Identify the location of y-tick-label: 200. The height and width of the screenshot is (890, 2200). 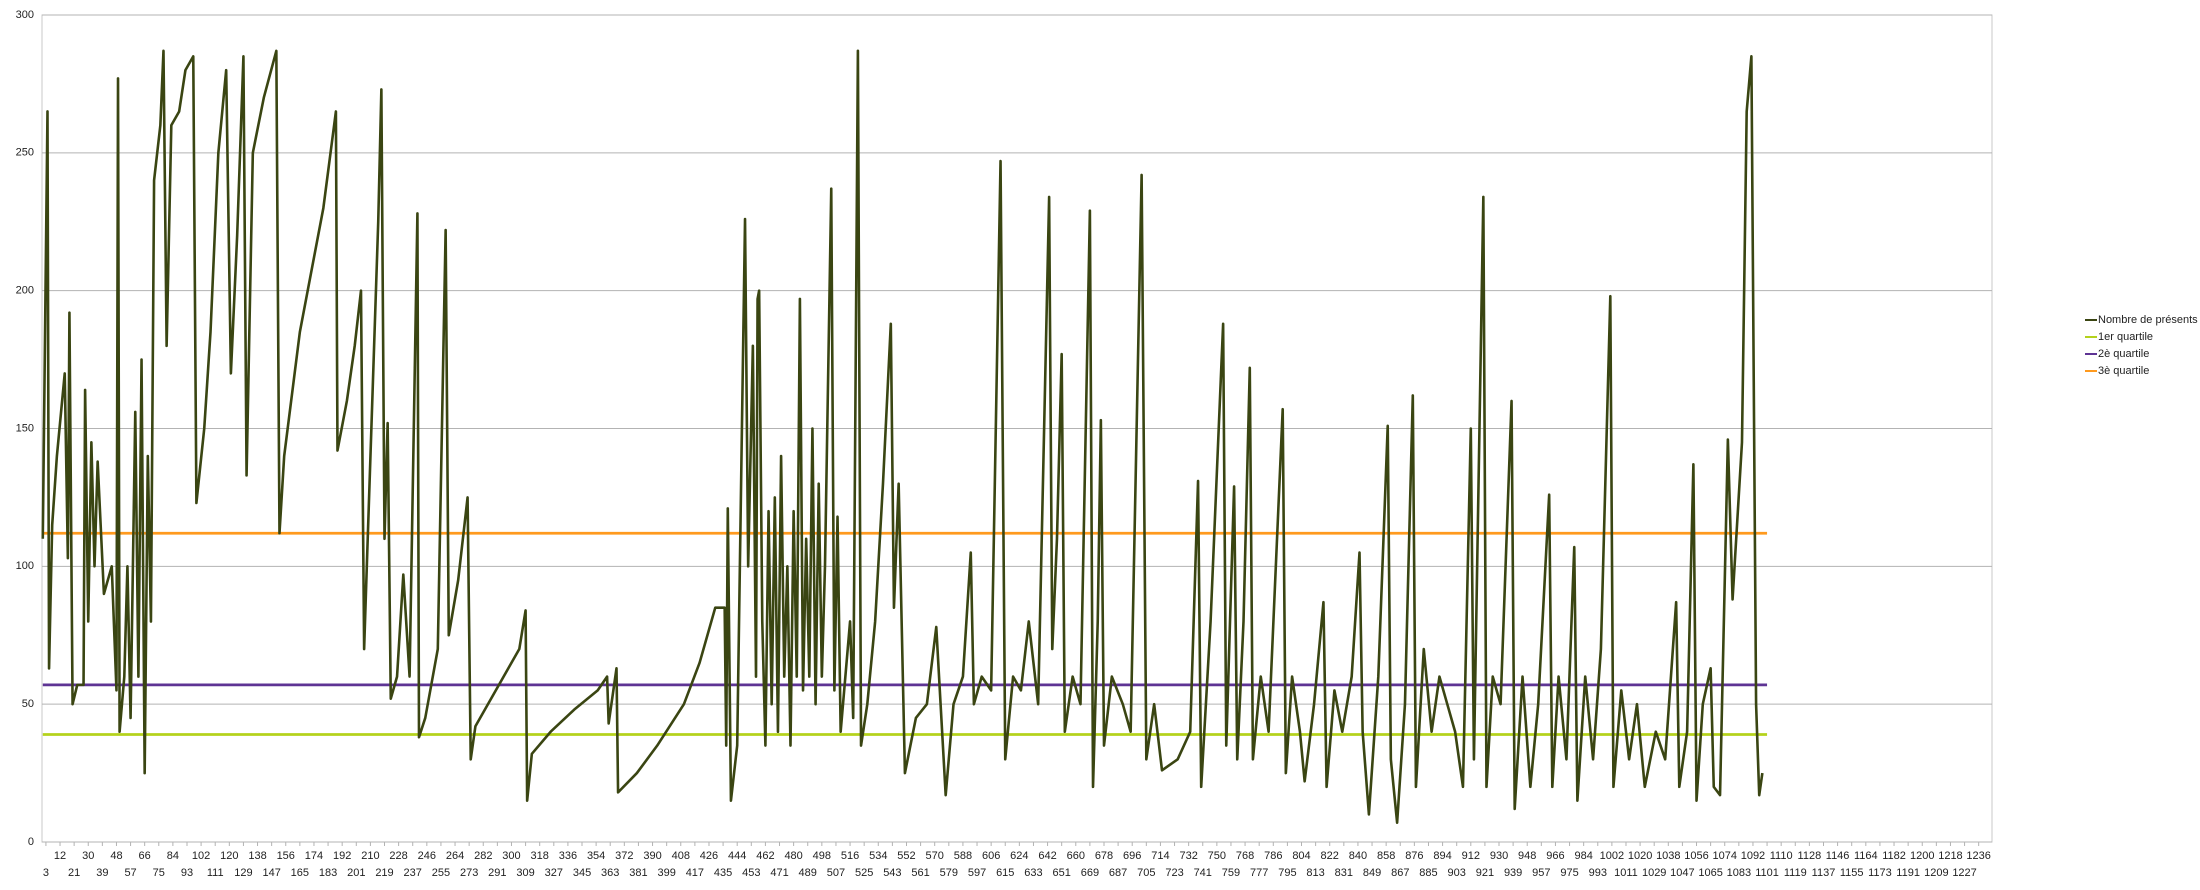
(25, 291).